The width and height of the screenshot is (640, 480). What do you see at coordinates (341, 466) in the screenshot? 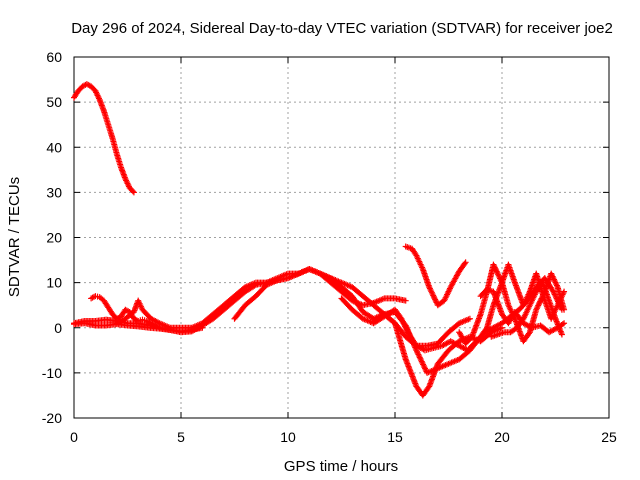
I see `x-axis-title: GPS time / hours` at bounding box center [341, 466].